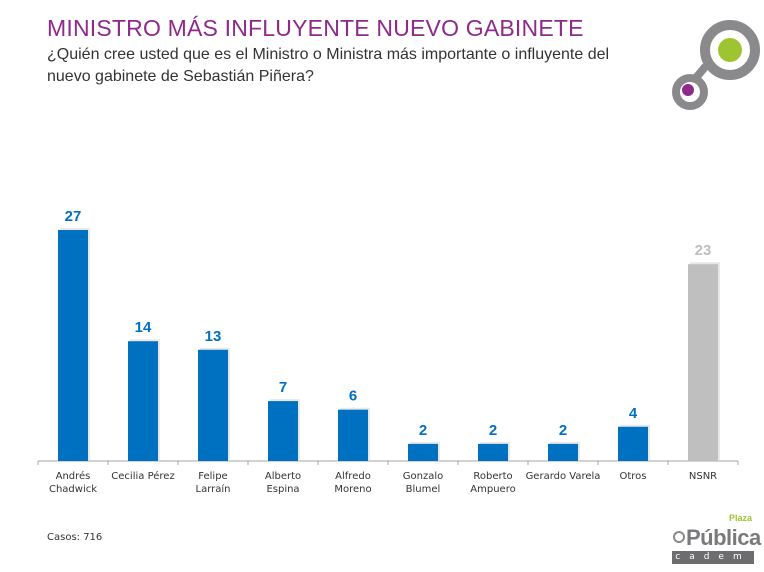 The image size is (764, 572). I want to click on category-label: Otros, so click(632, 476).